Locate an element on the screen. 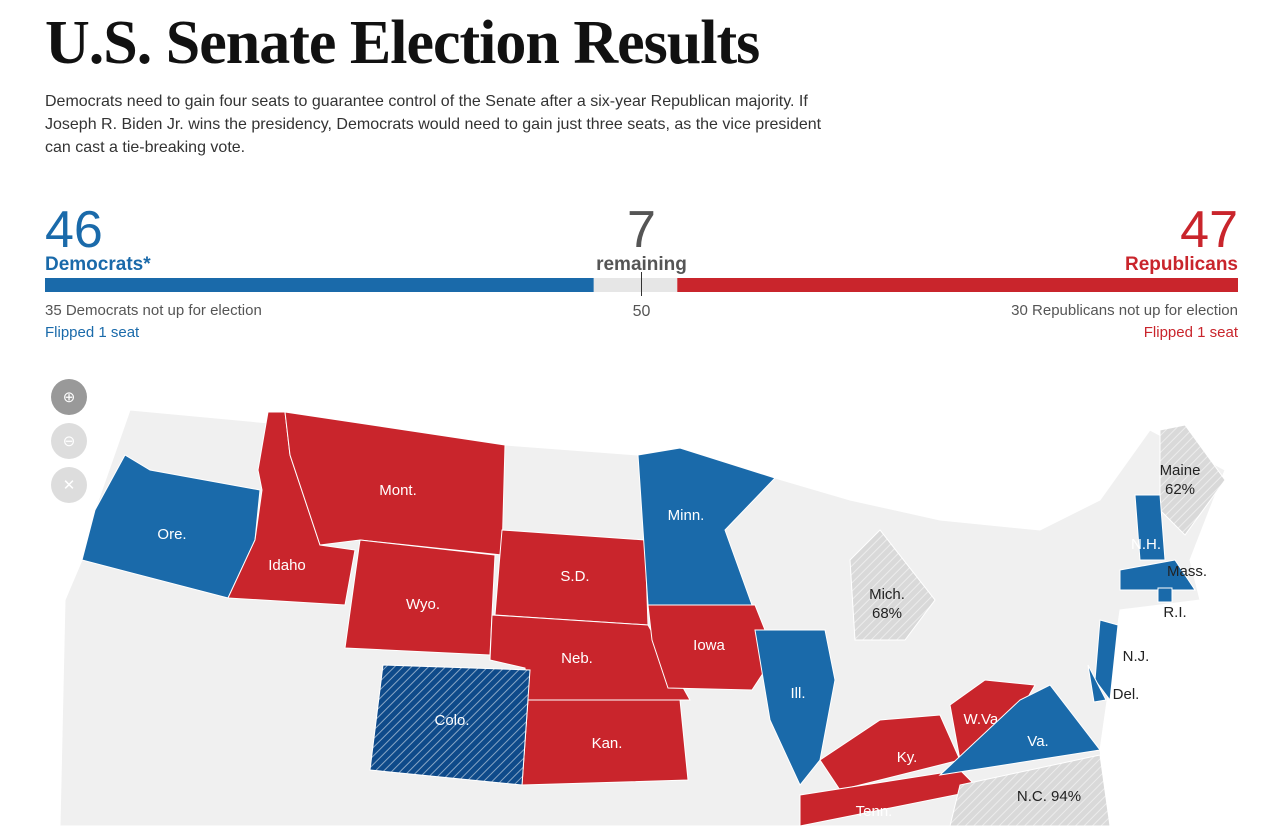 This screenshot has width=1280, height=826. state-label: Minn. is located at coordinates (686, 515).